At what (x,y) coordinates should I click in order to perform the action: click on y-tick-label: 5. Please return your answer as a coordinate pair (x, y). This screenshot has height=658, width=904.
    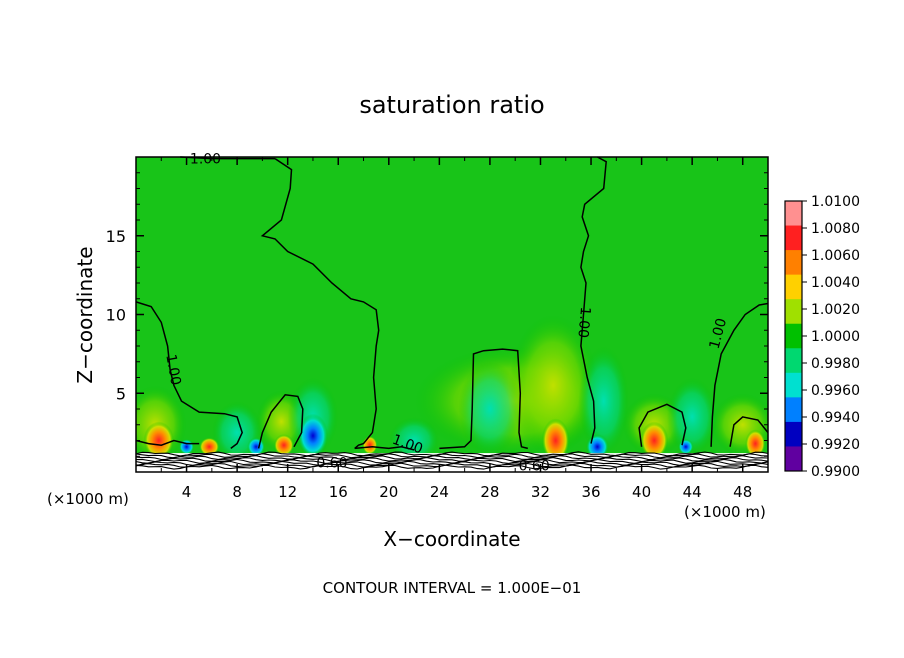
    Looking at the image, I should click on (121, 393).